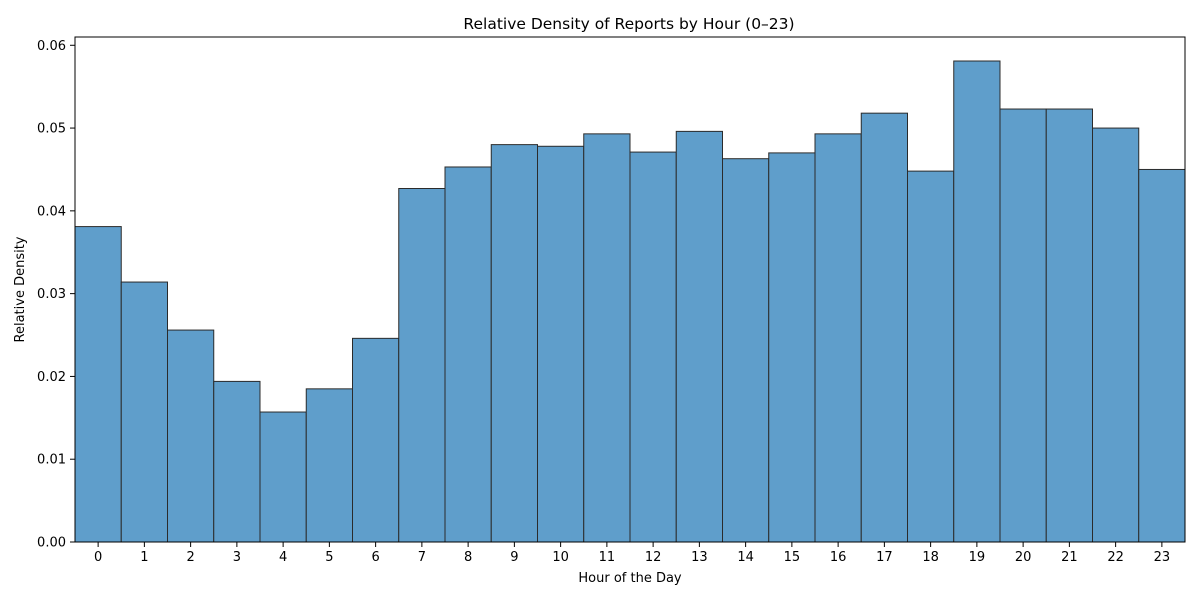 The width and height of the screenshot is (1200, 600). What do you see at coordinates (560, 557) in the screenshot?
I see `x-tick-label: 10` at bounding box center [560, 557].